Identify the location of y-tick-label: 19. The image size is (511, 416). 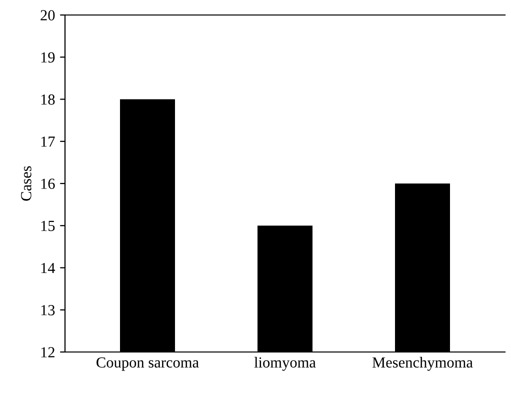
(48, 57).